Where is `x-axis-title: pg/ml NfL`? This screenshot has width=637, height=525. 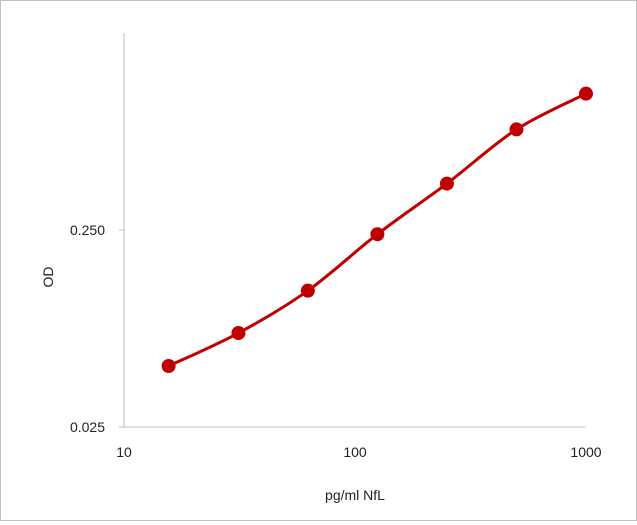 x-axis-title: pg/ml NfL is located at coordinates (355, 495).